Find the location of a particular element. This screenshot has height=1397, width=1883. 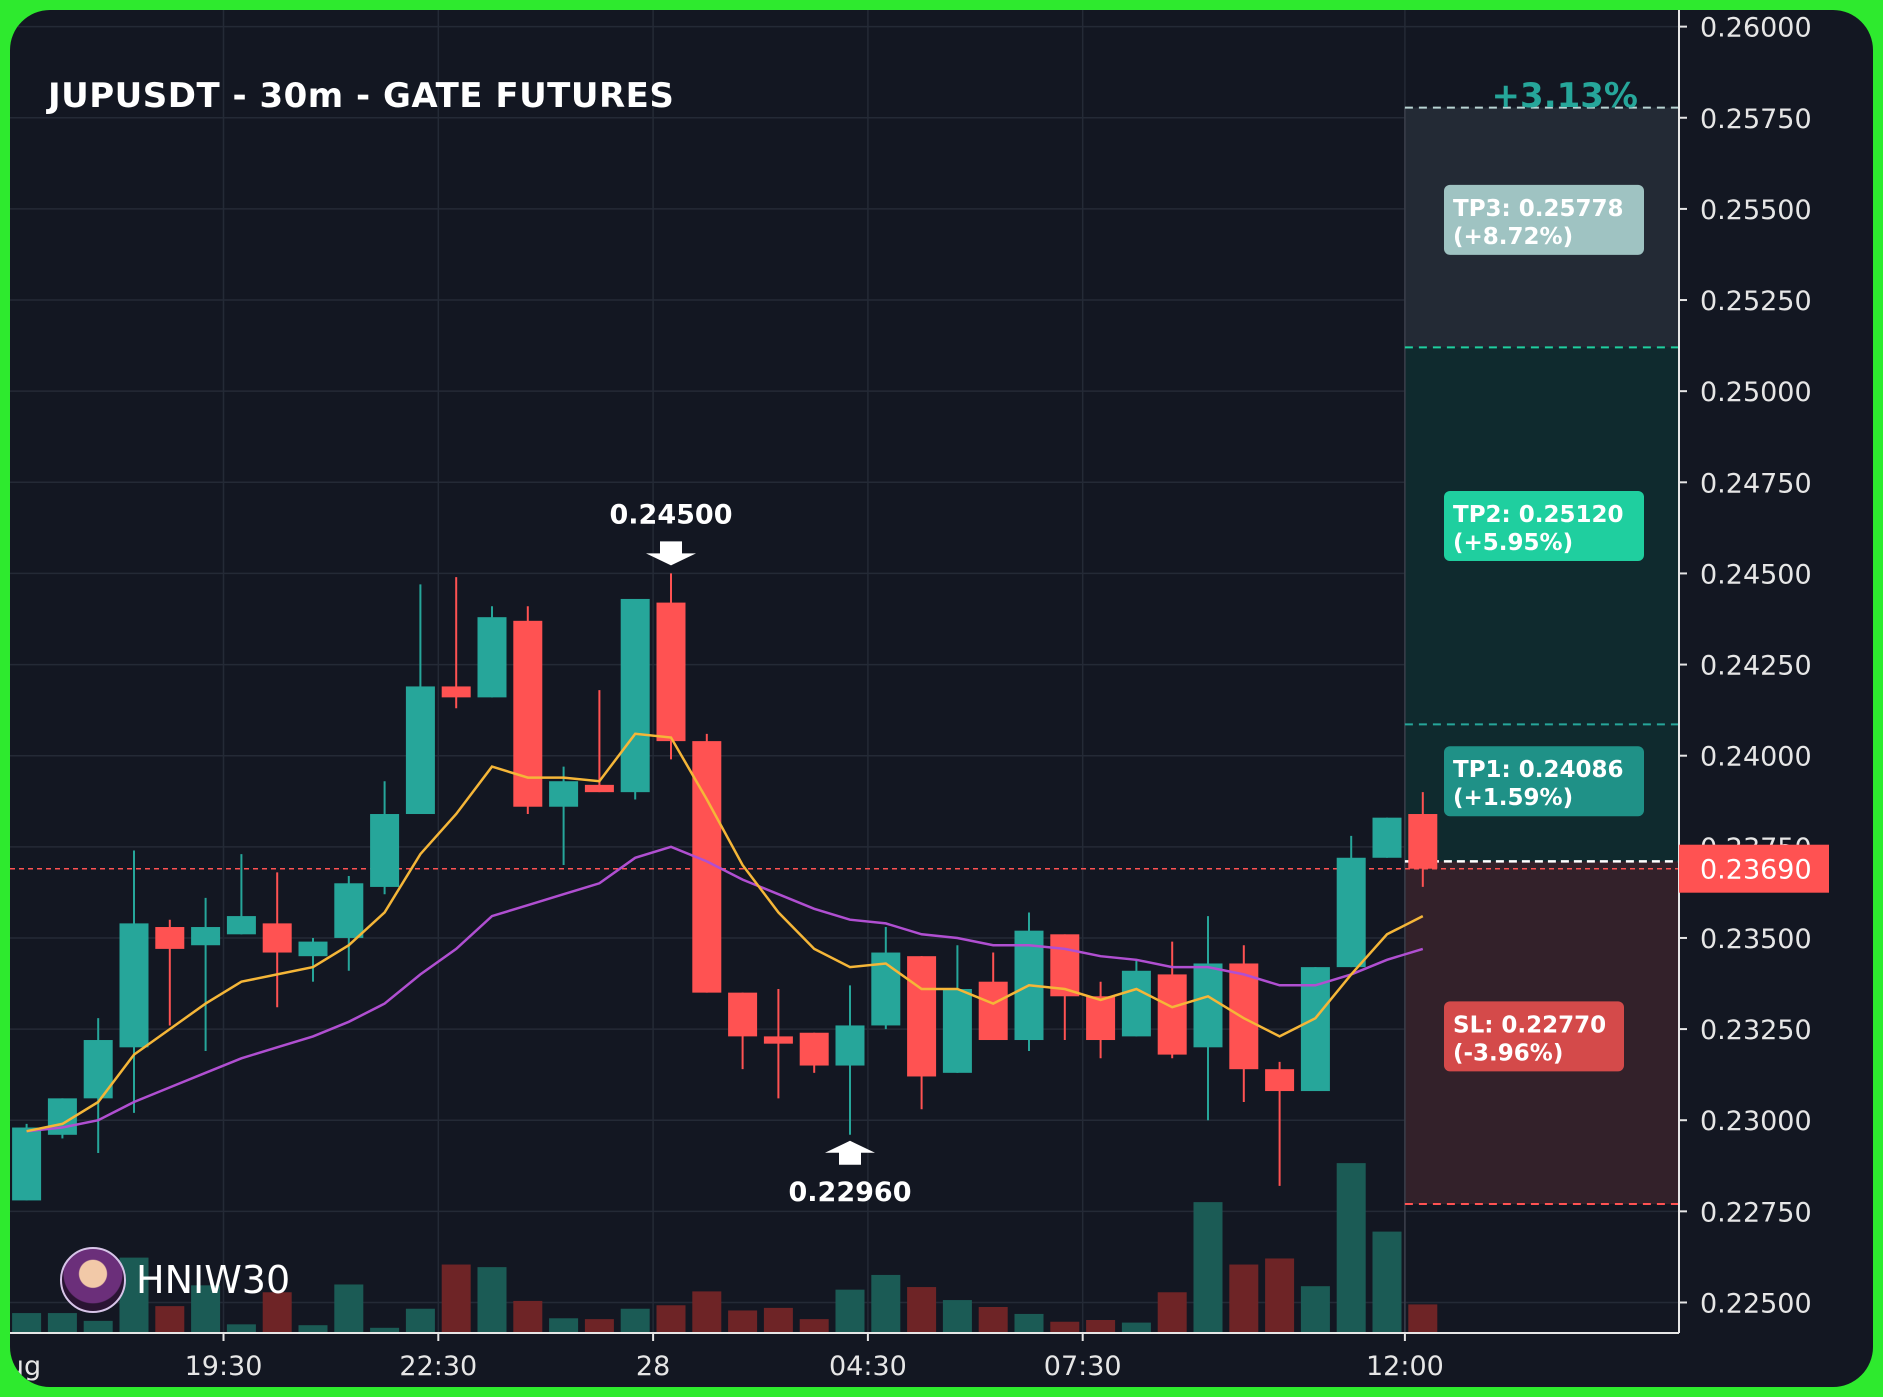

change-percent: +3.13% is located at coordinates (1564, 96).